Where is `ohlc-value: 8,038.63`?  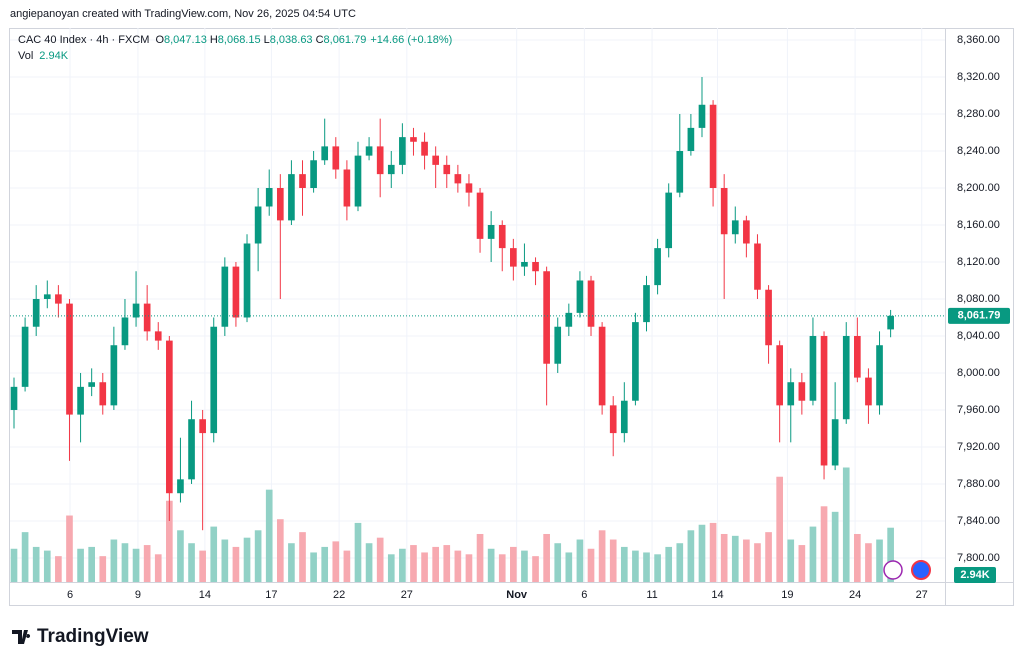
ohlc-value: 8,038.63 is located at coordinates (291, 40).